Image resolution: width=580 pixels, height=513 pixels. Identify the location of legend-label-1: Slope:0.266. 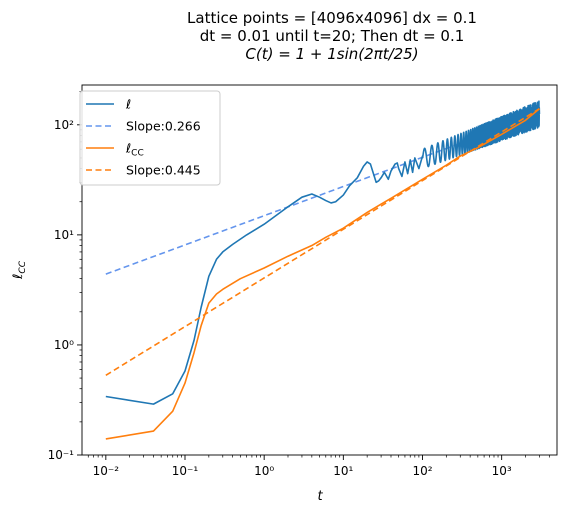
(163, 126).